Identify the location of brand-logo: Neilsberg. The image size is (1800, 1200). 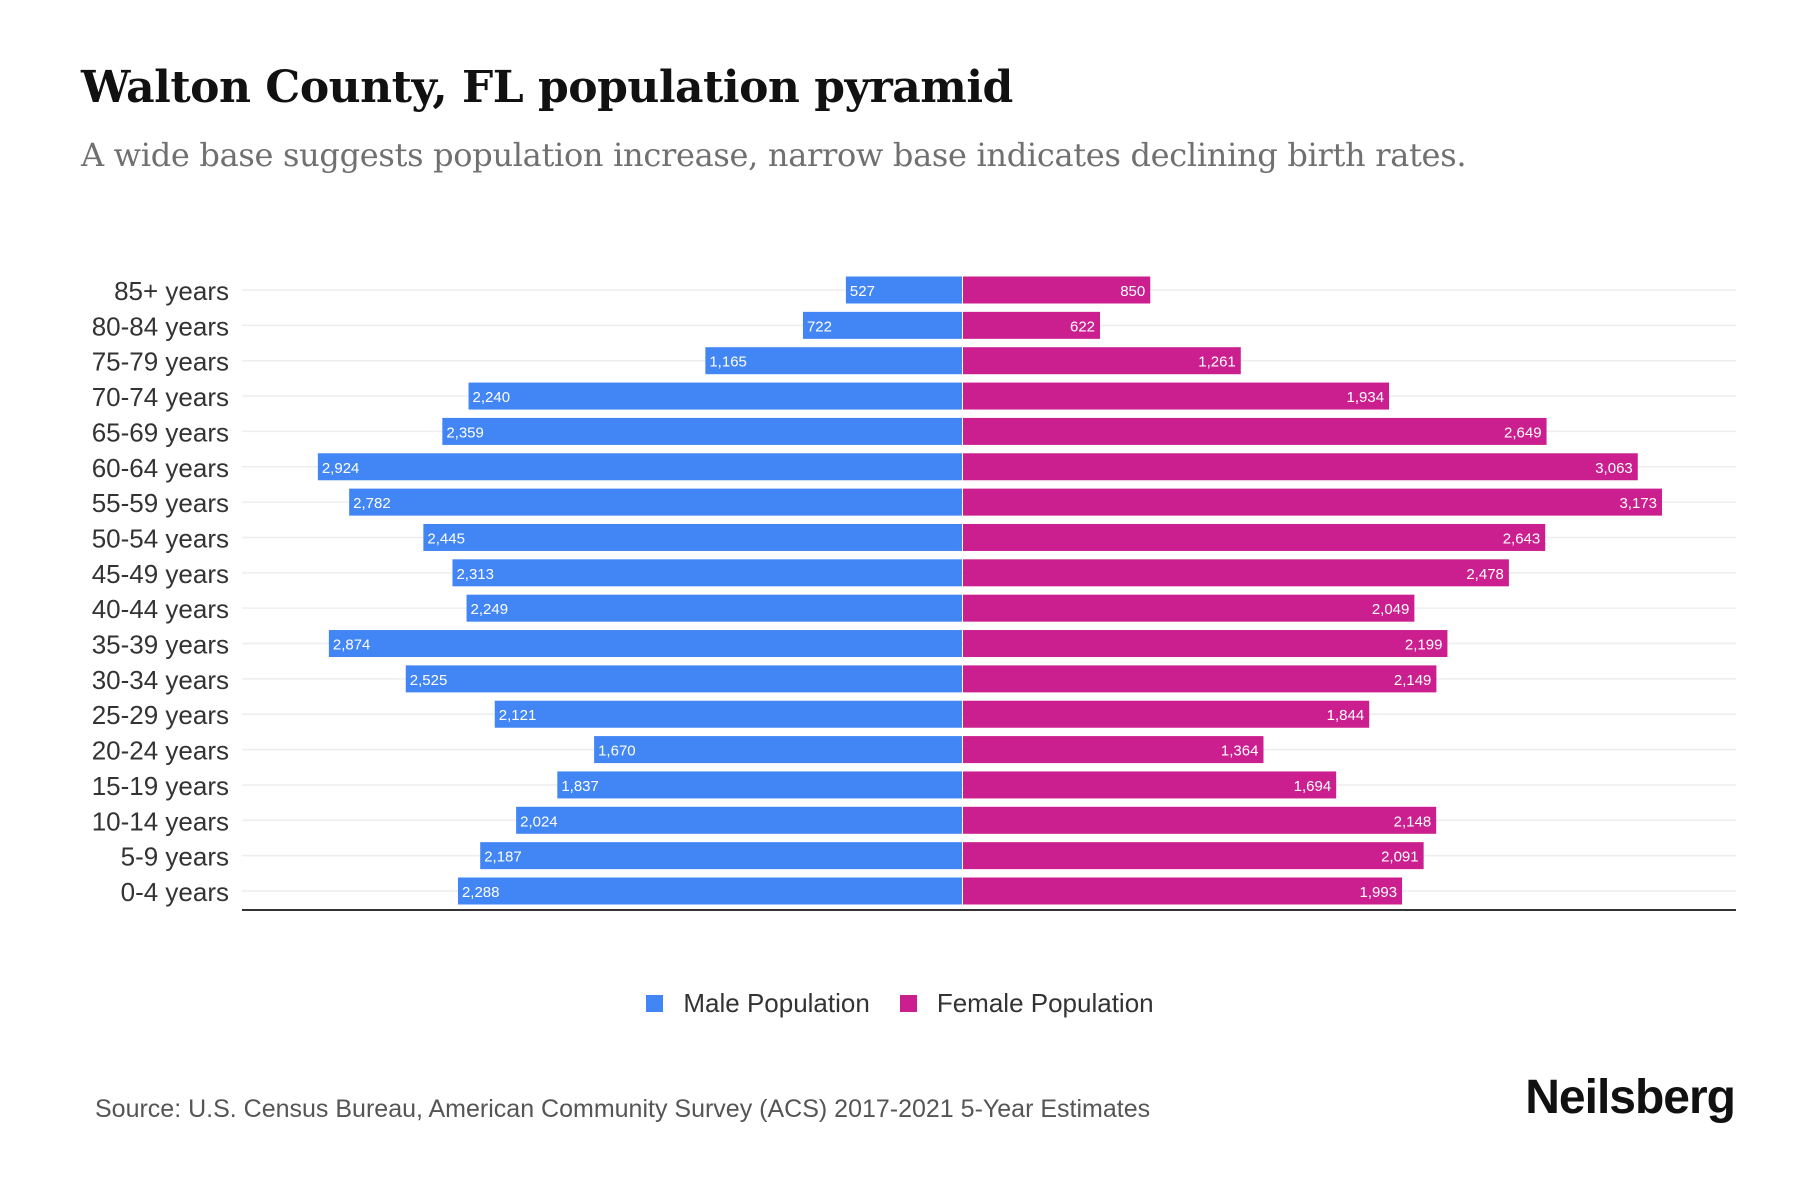
(1630, 1097).